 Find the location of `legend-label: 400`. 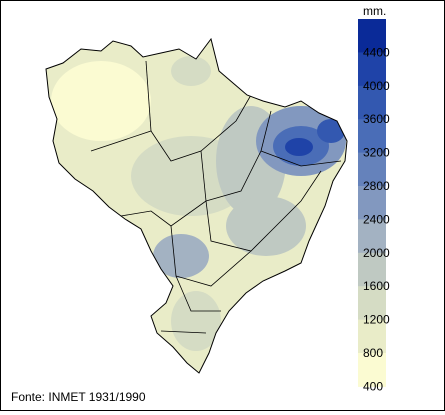

legend-label: 400 is located at coordinates (373, 386).